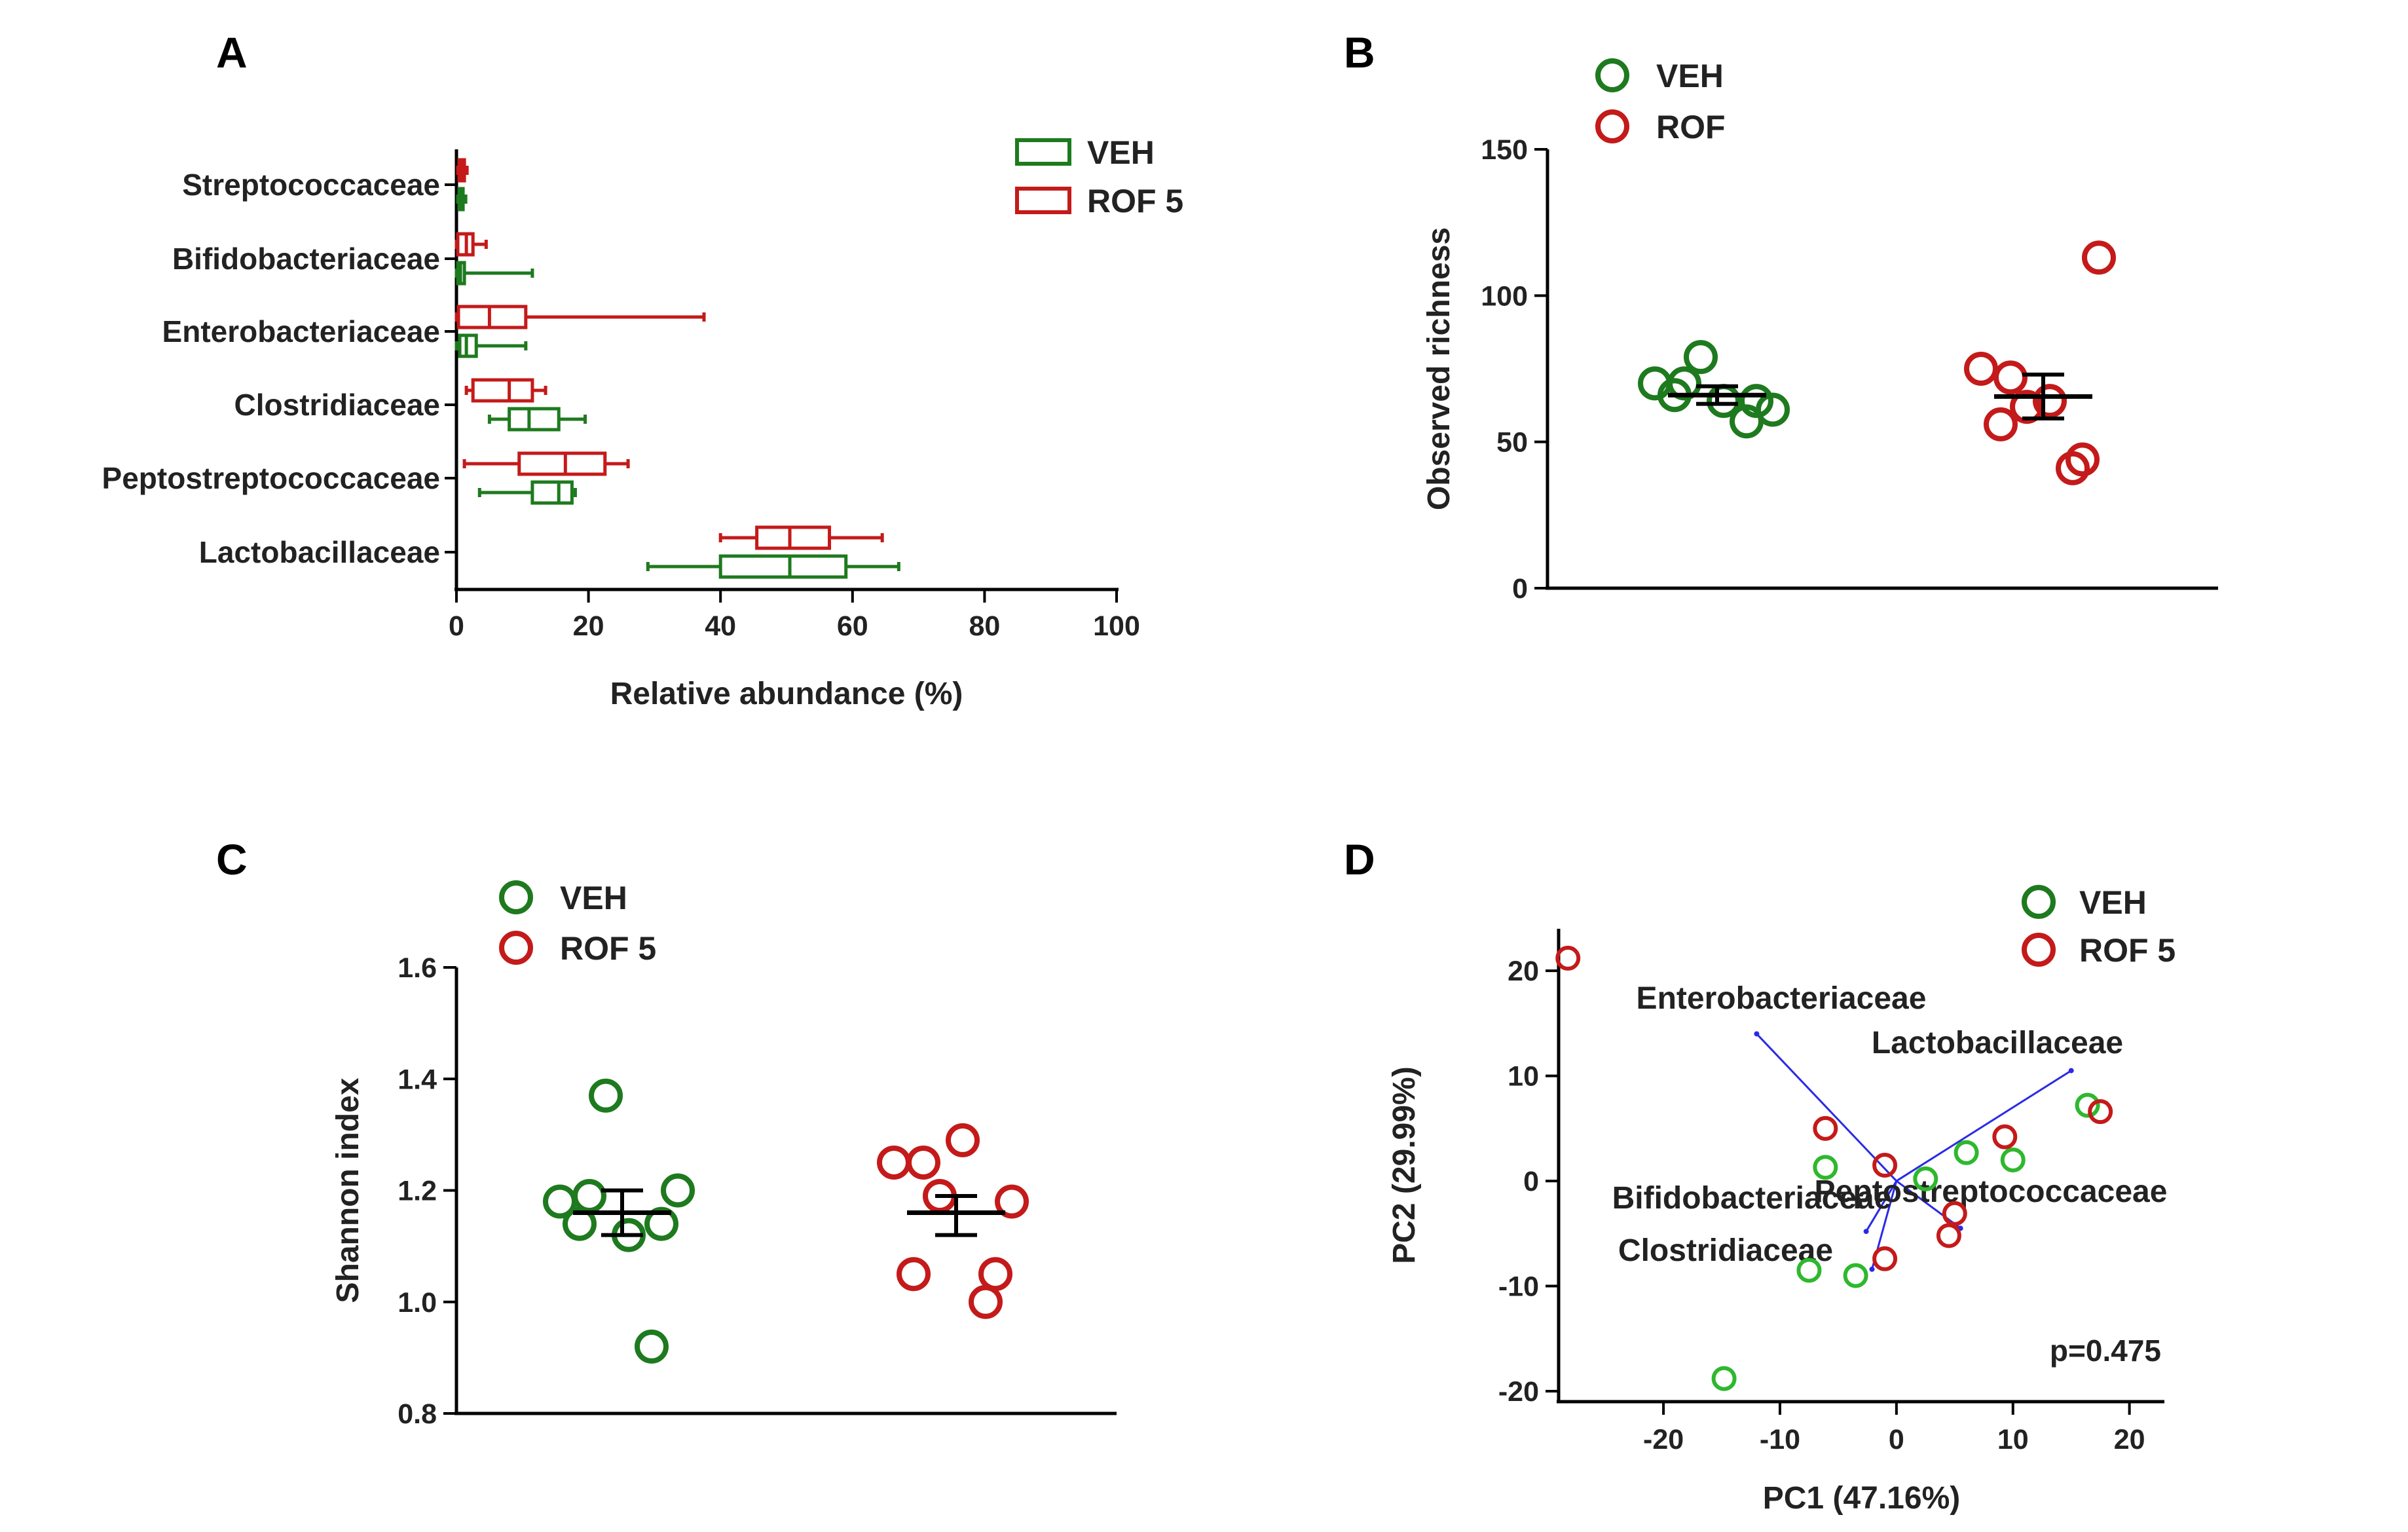  Describe the element at coordinates (1991, 1191) in the screenshot. I see `loading-label: Peptostreptococcaceae` at that location.